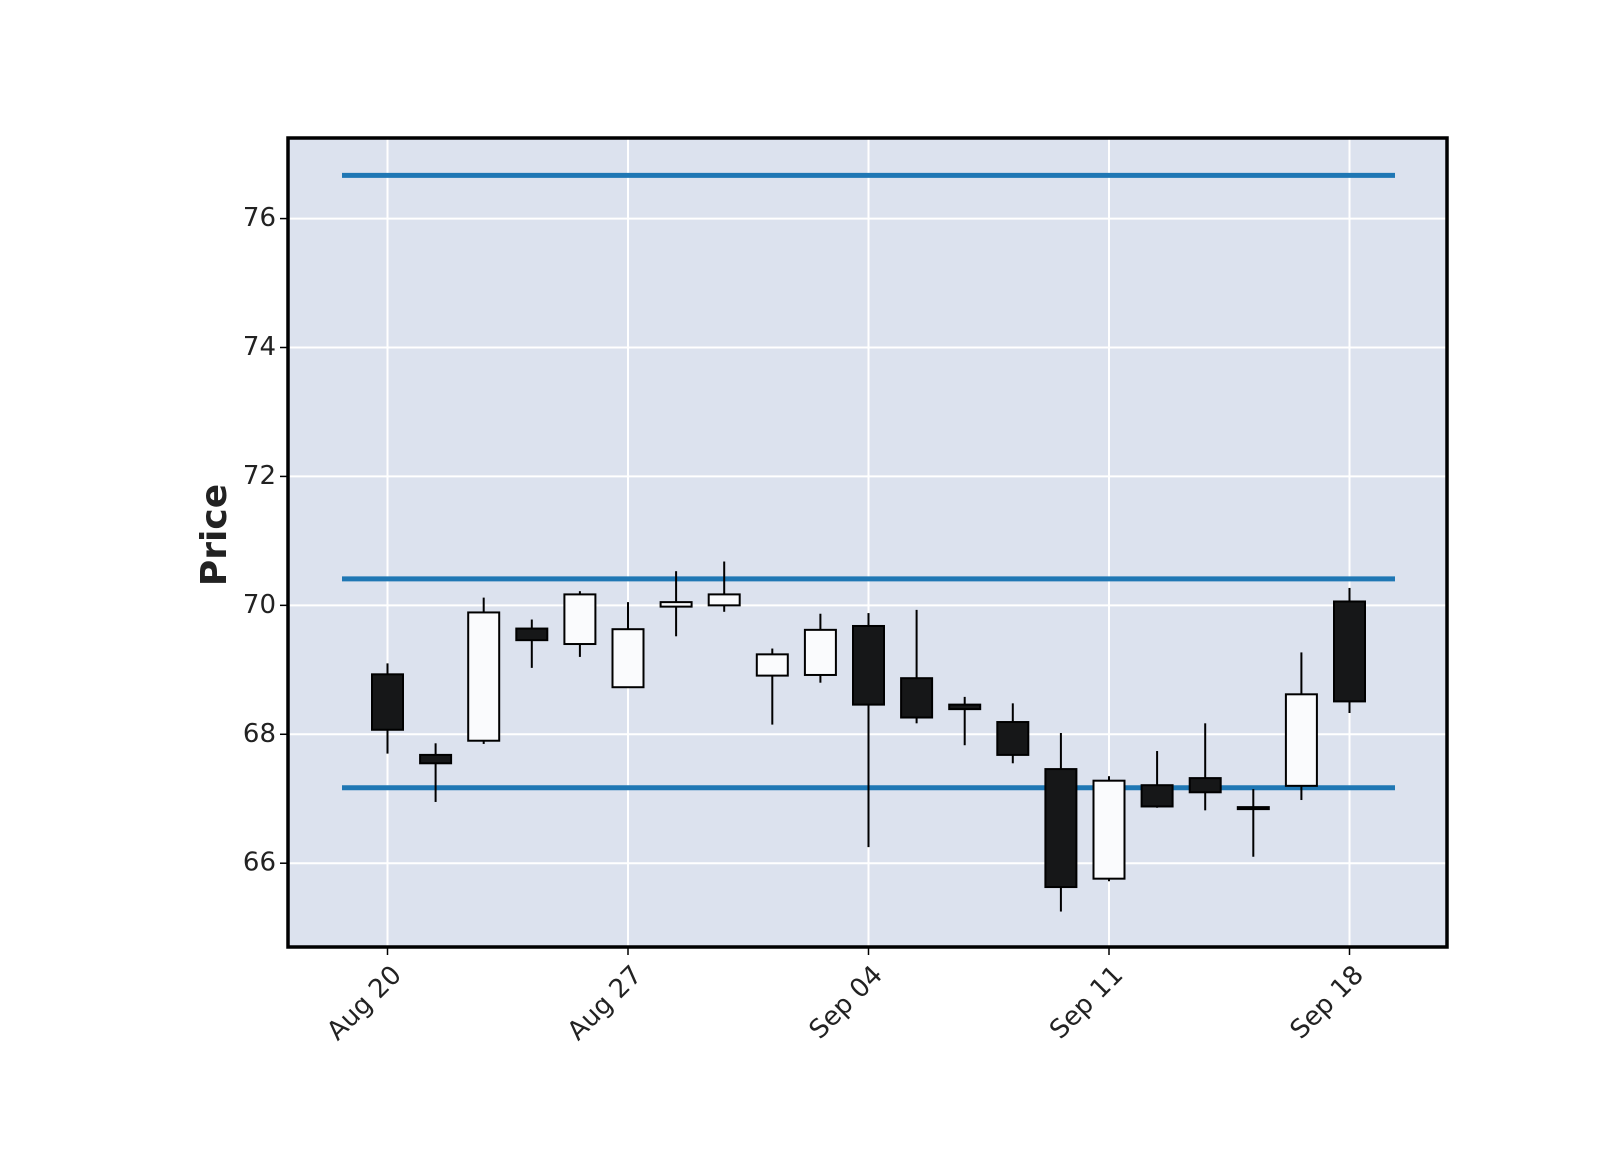 The image size is (1600, 1150). What do you see at coordinates (259, 605) in the screenshot?
I see `y-tick-label: 70` at bounding box center [259, 605].